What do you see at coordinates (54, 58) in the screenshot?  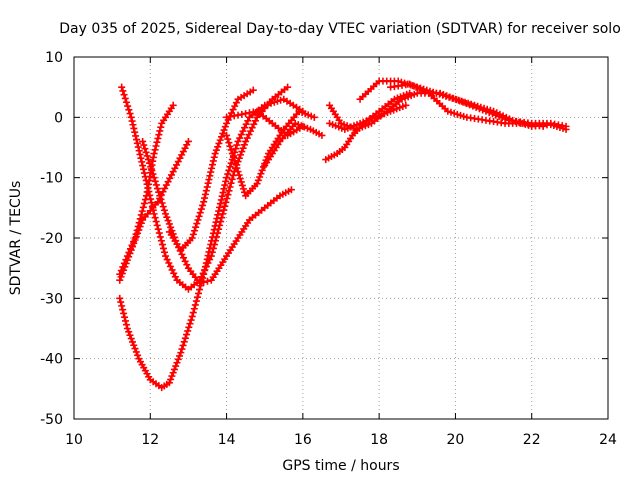 I see `y-tick-label: 10` at bounding box center [54, 58].